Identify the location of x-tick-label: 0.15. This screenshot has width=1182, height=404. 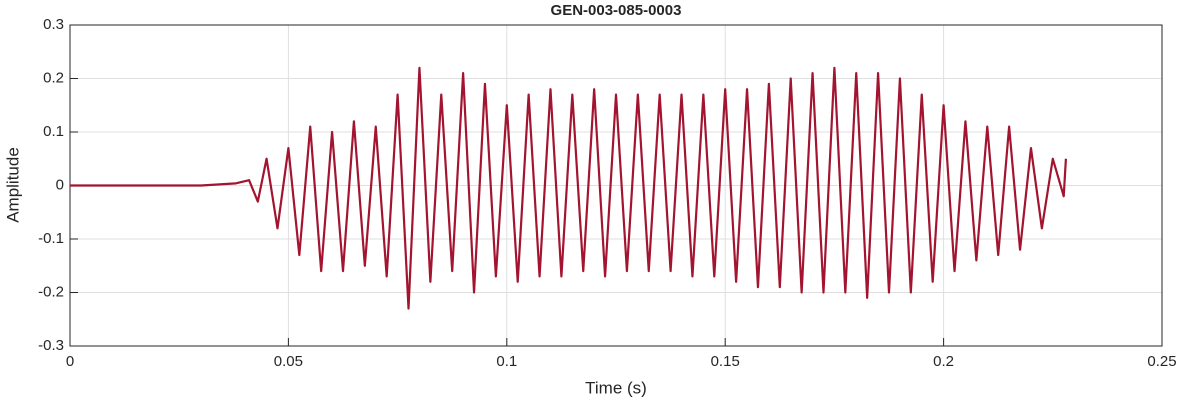
(725, 361).